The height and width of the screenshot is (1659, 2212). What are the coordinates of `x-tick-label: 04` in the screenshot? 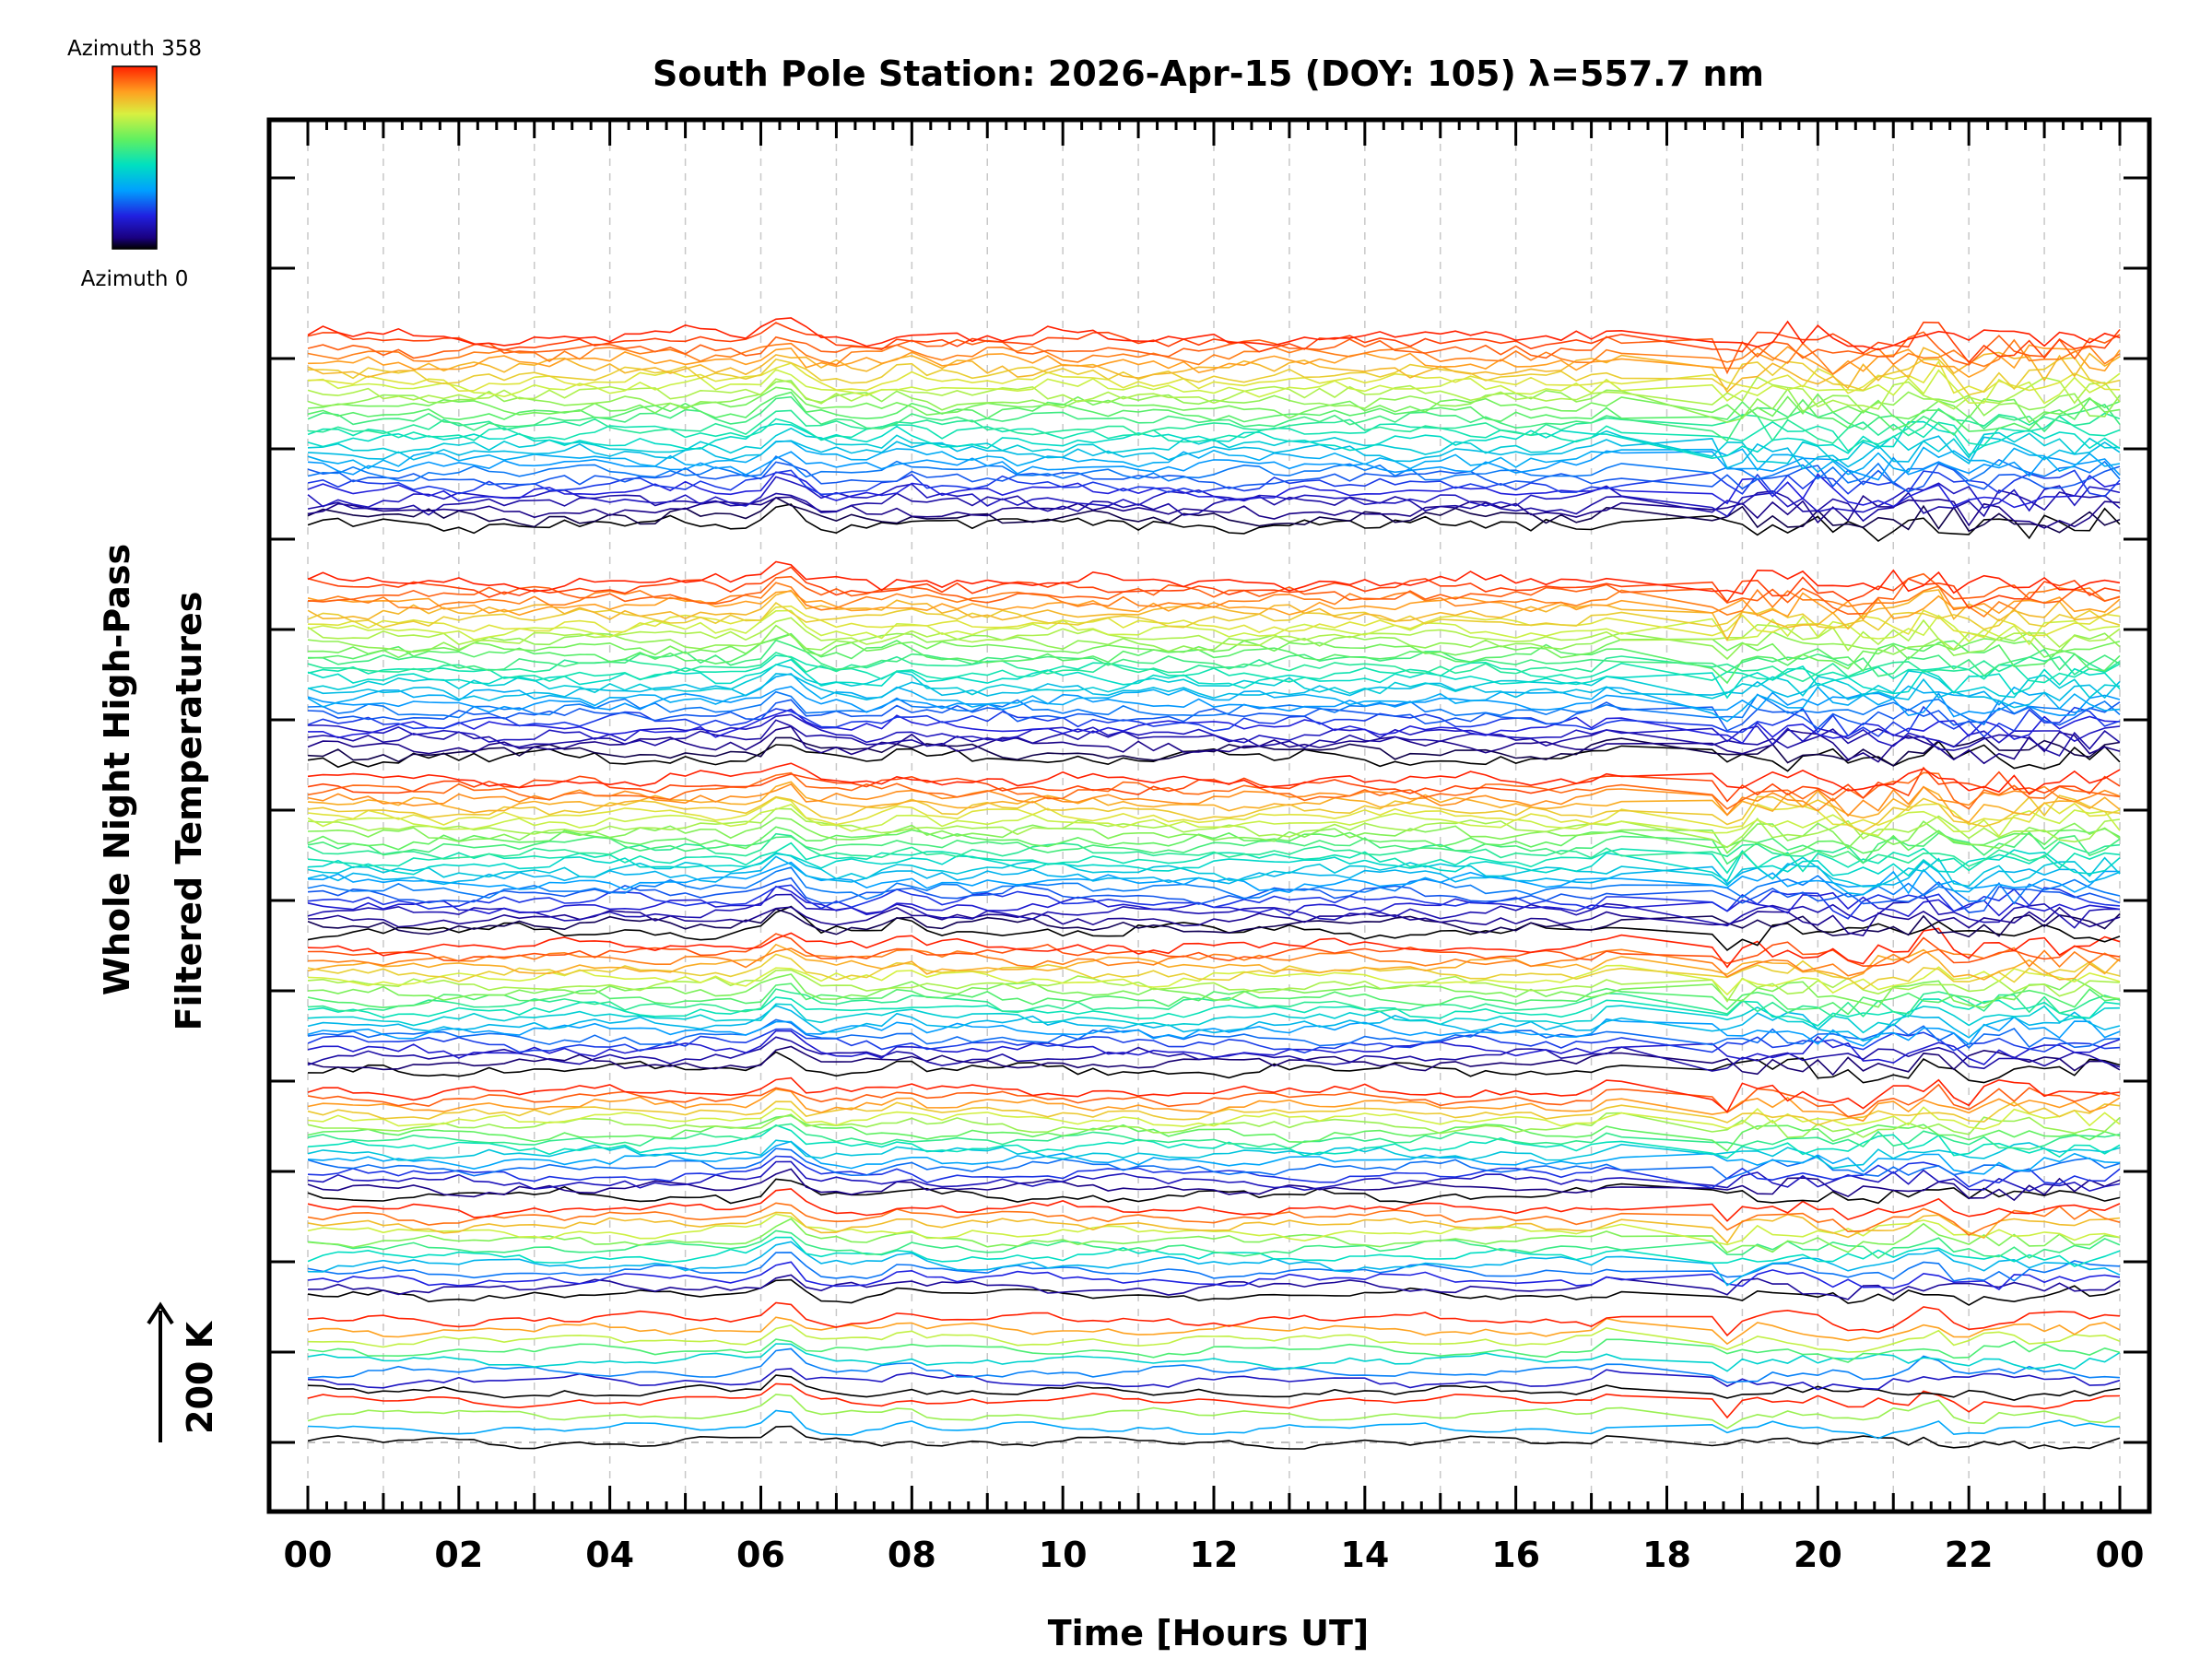 It's located at (609, 1555).